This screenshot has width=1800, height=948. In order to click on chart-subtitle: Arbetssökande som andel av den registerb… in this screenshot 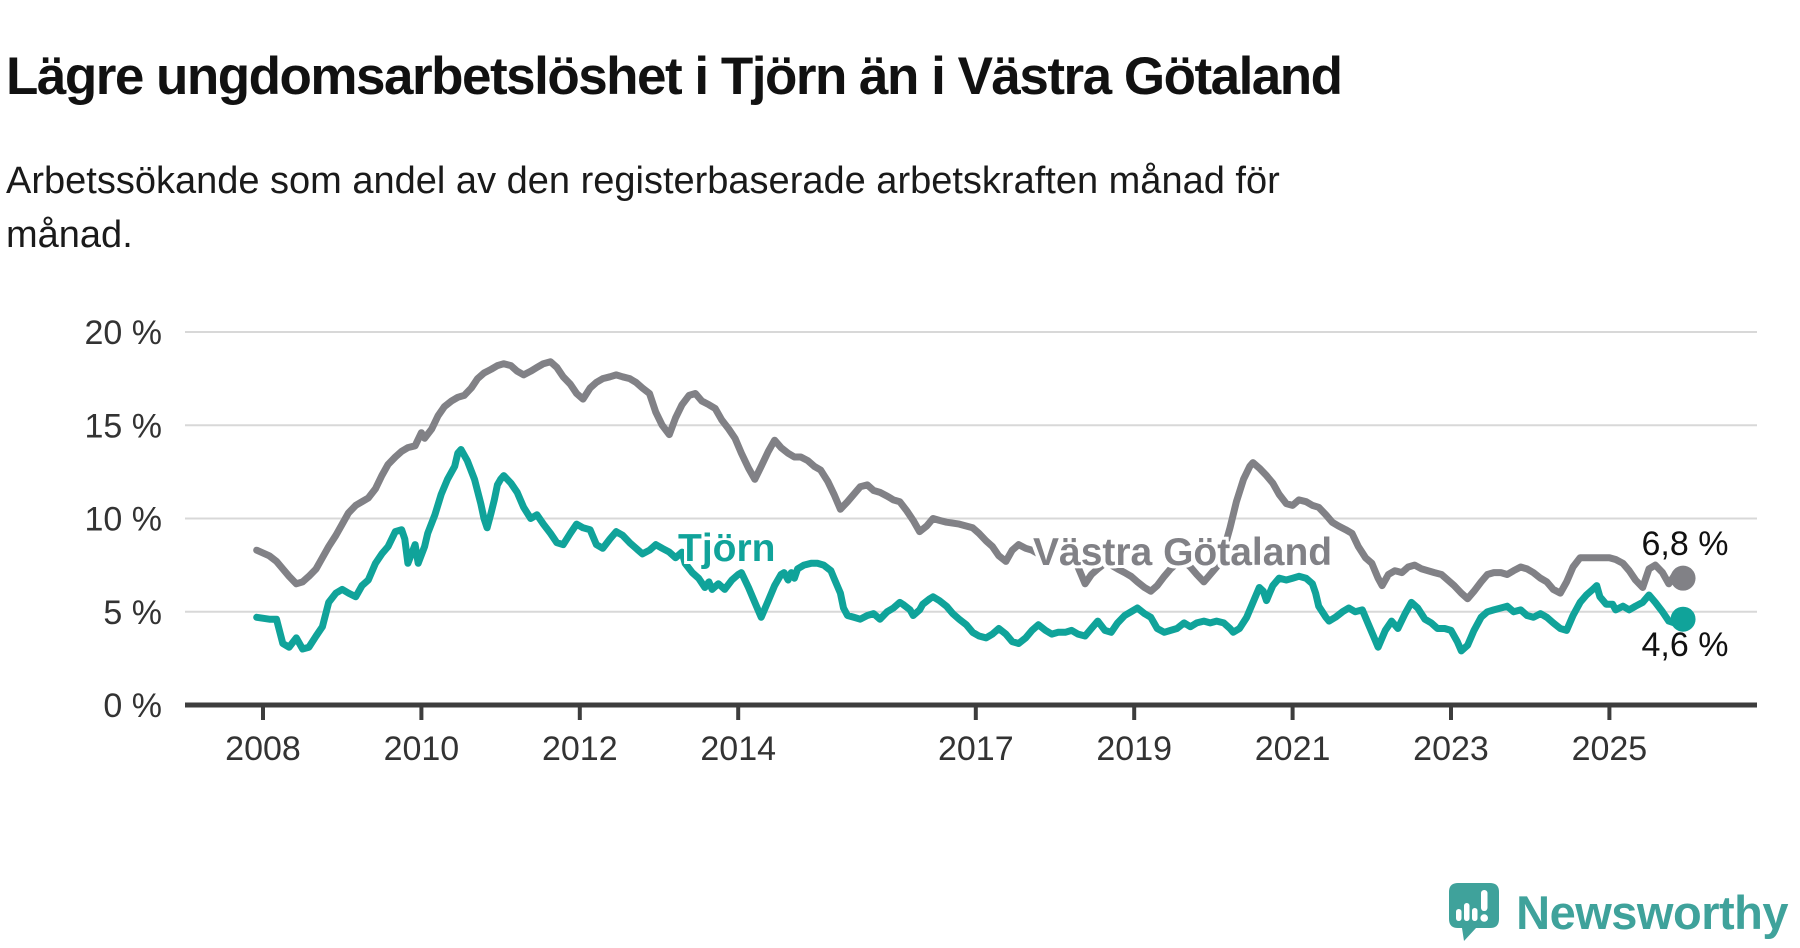, I will do `click(643, 208)`.